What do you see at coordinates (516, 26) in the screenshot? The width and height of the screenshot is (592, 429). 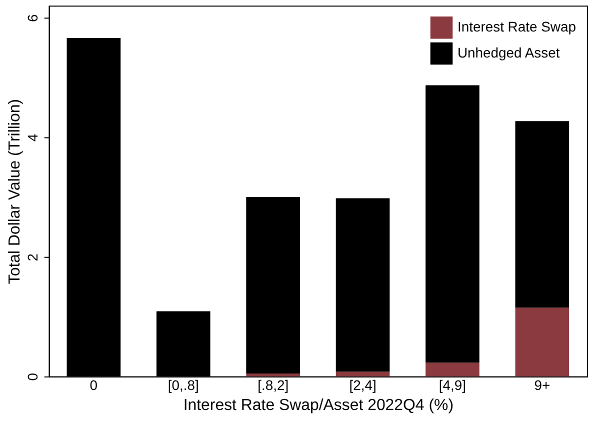 I see `legend-label: Interest Rate Swap` at bounding box center [516, 26].